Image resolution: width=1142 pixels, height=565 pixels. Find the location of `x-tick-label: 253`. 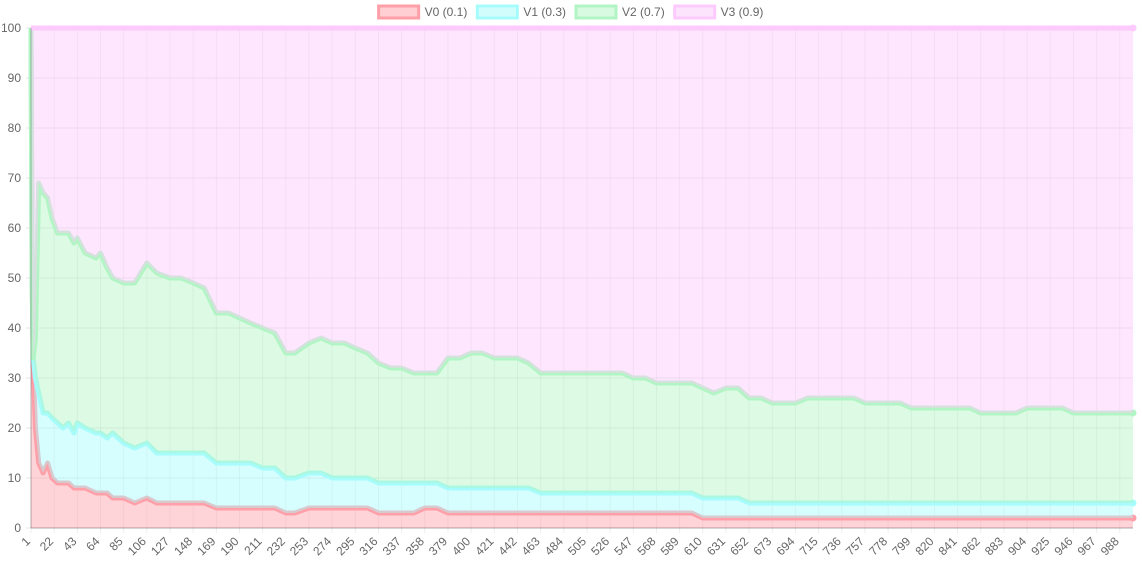

x-tick-label: 253 is located at coordinates (299, 546).